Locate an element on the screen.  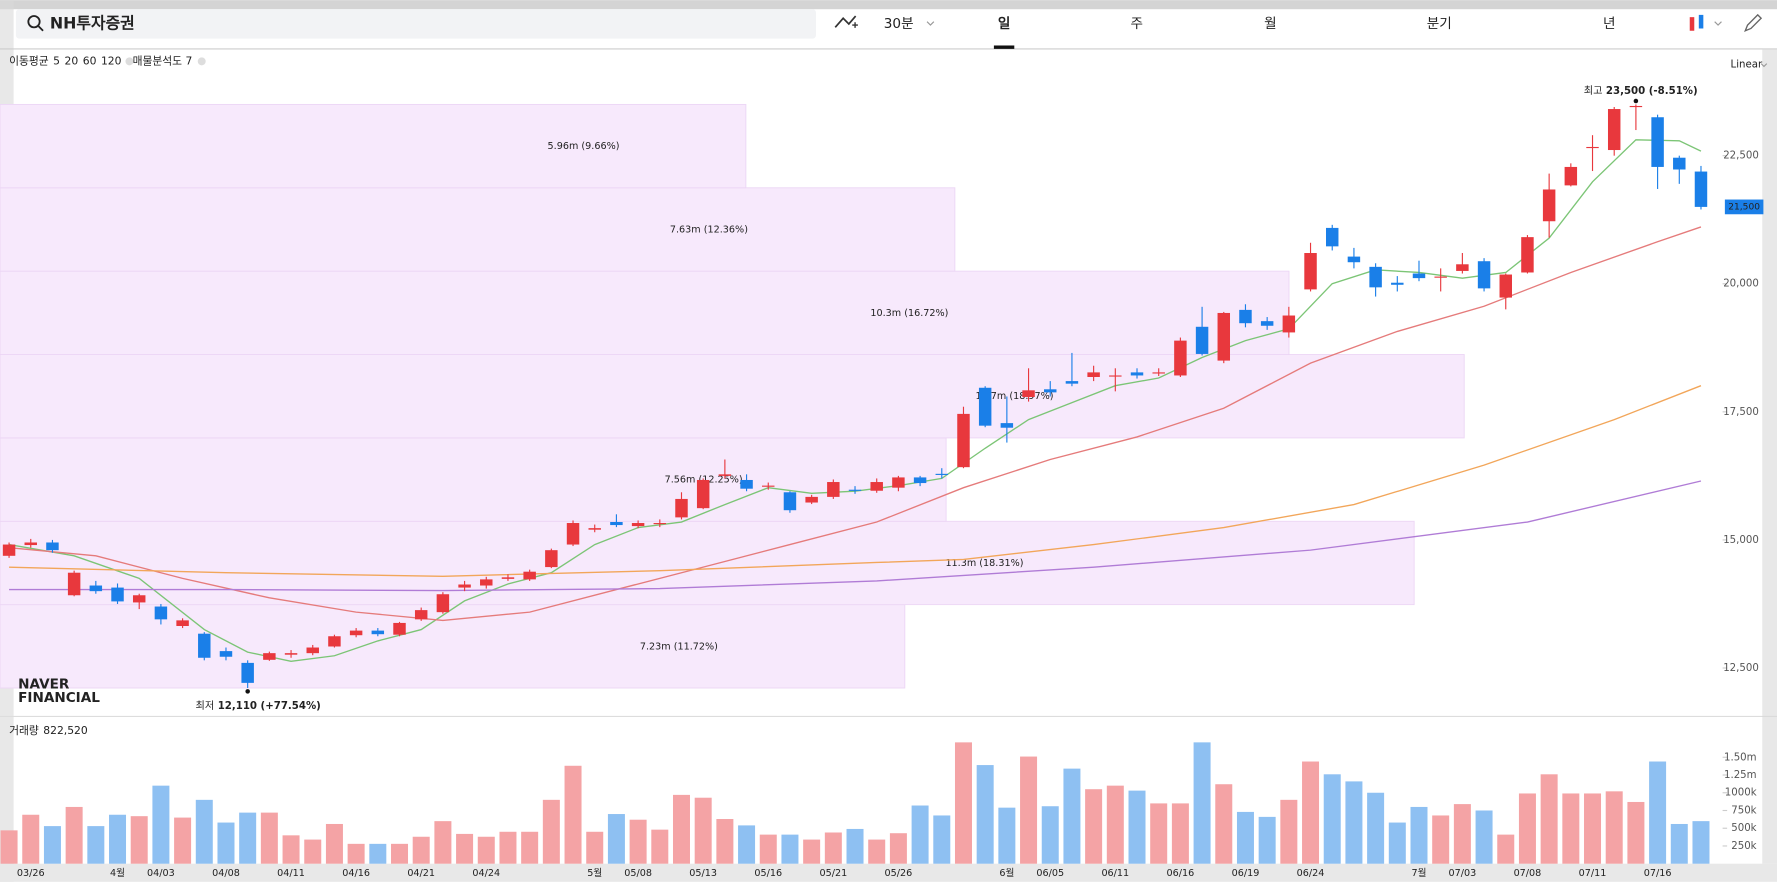
search-icon is located at coordinates (34, 22).